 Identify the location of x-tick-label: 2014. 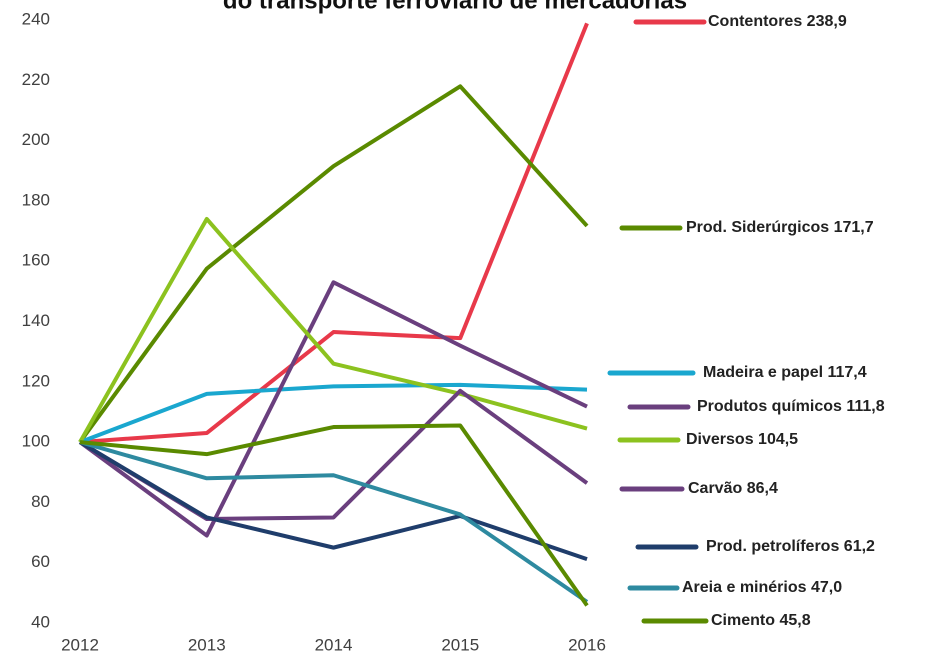
(334, 644).